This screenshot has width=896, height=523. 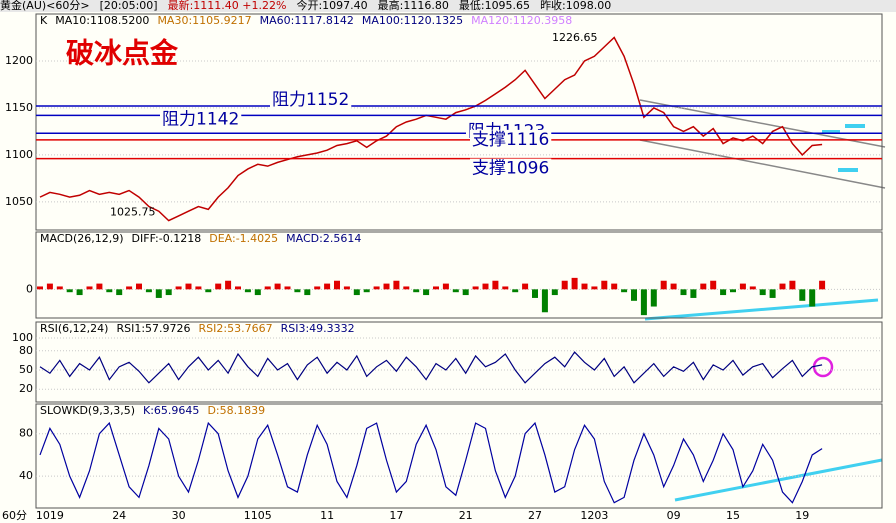 What do you see at coordinates (412, 20) in the screenshot?
I see `legend-item: MA100:1120.1325` at bounding box center [412, 20].